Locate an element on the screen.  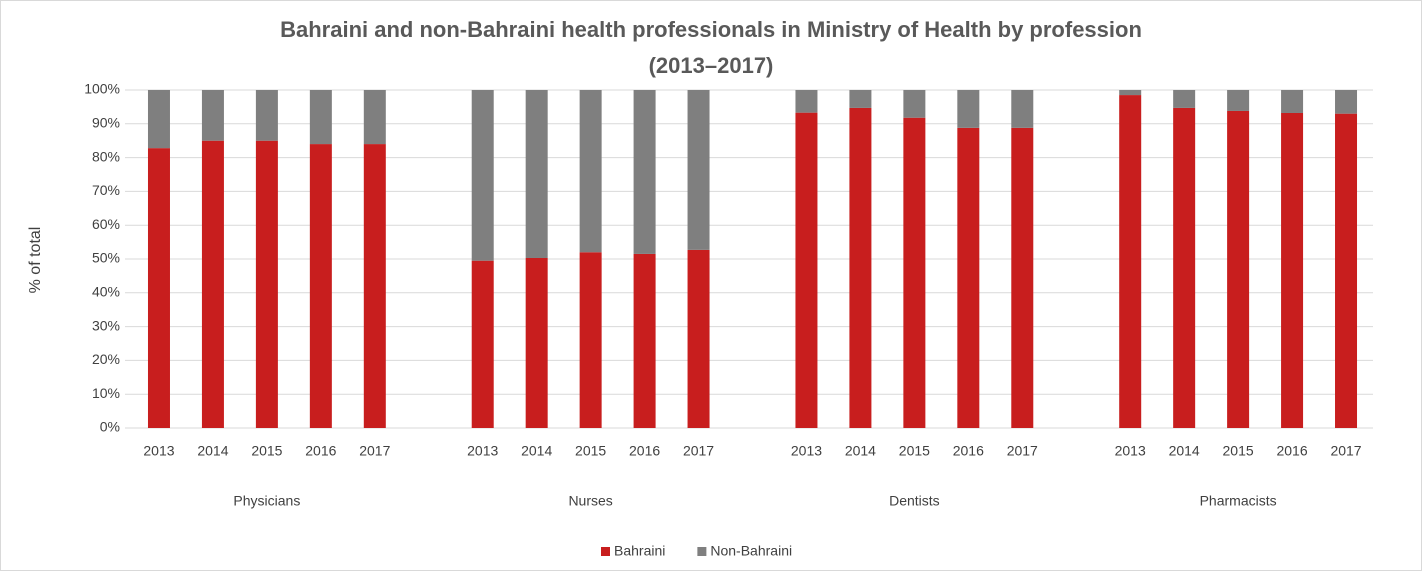
group-label: Pharmacists is located at coordinates (1238, 501).